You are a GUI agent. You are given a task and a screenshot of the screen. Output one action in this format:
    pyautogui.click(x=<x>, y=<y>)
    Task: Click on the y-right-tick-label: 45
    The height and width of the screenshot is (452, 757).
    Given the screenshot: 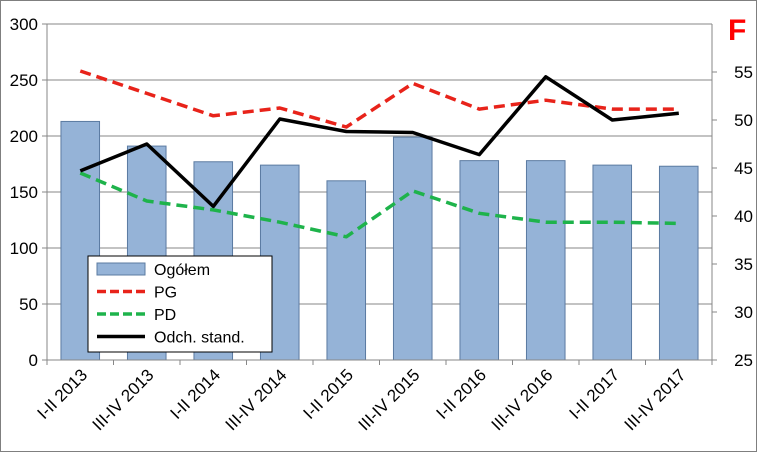 What is the action you would take?
    pyautogui.click(x=743, y=168)
    